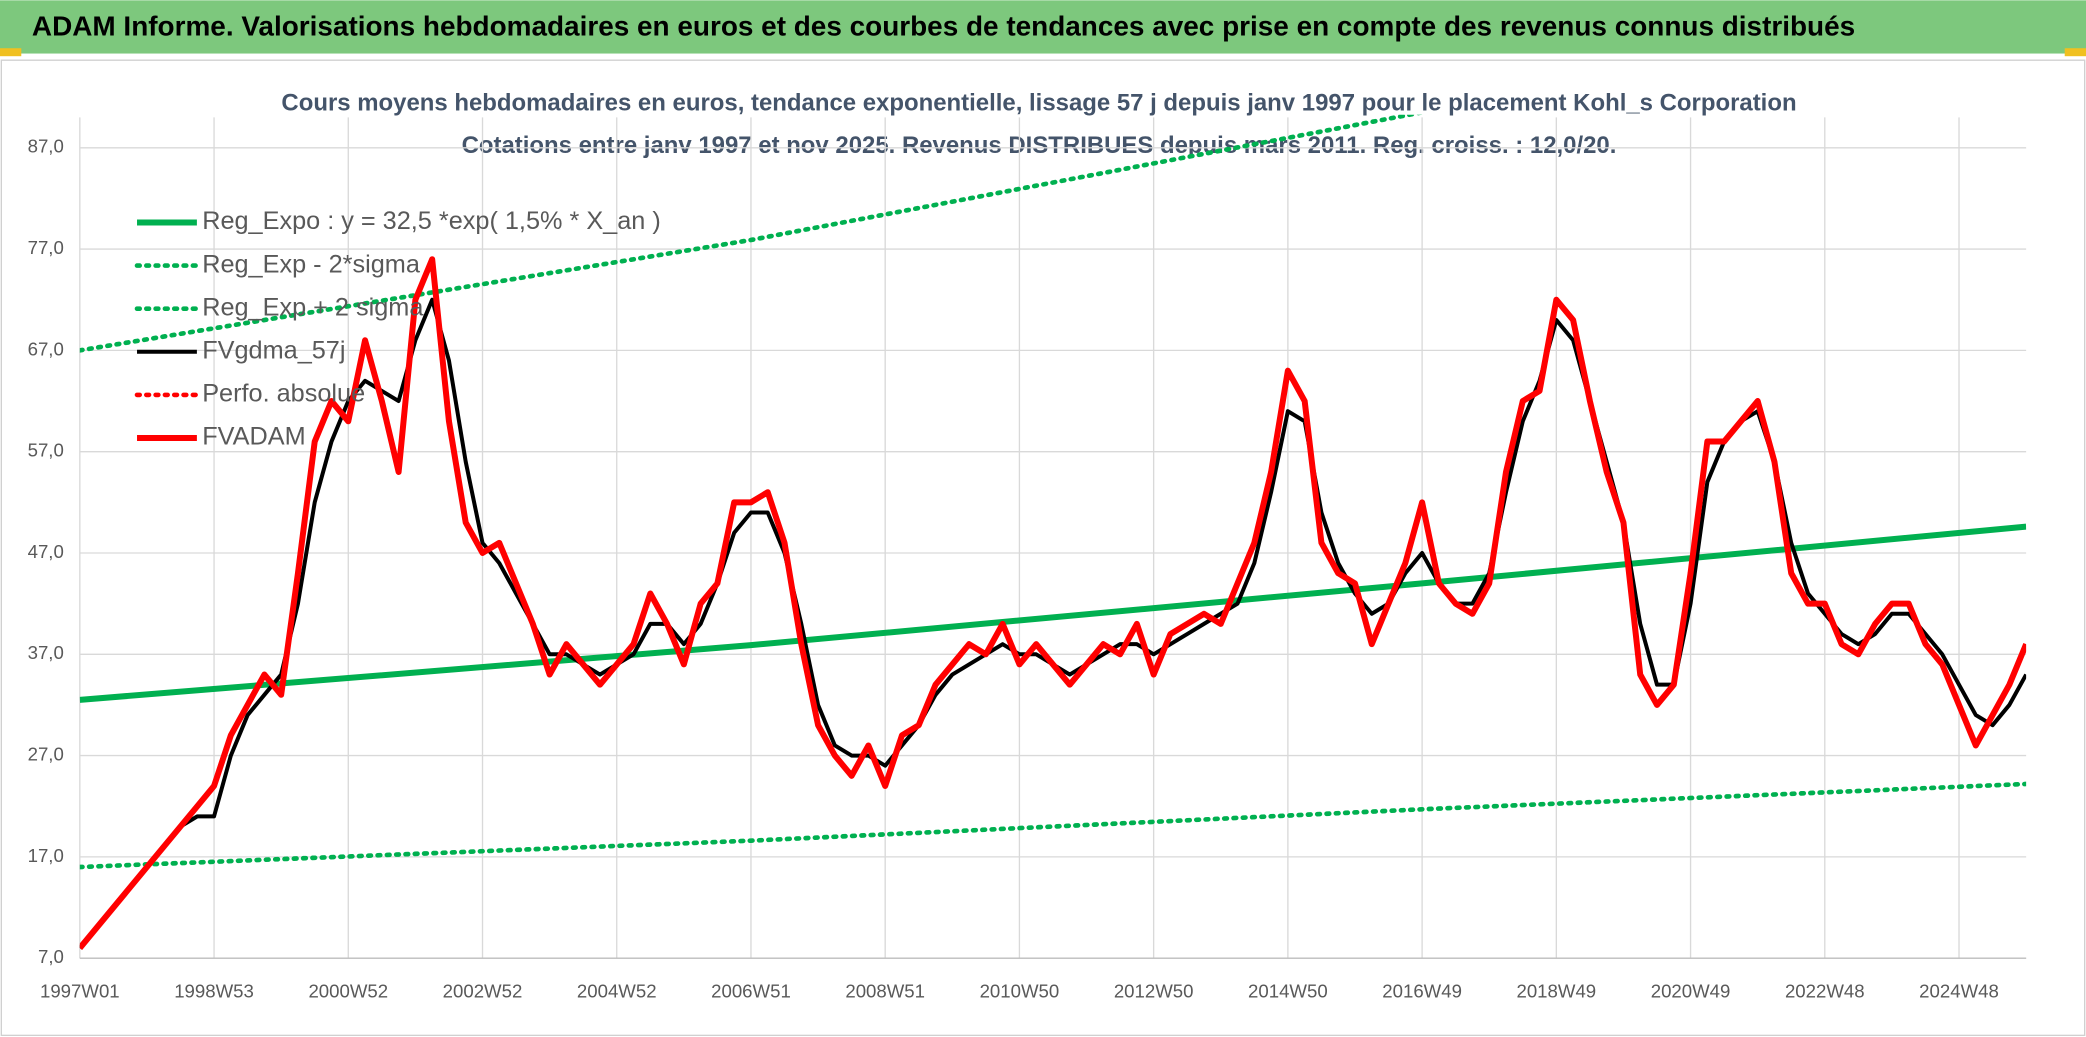 This screenshot has height=1037, width=2086. I want to click on x-tick-label: 2000W52, so click(348, 991).